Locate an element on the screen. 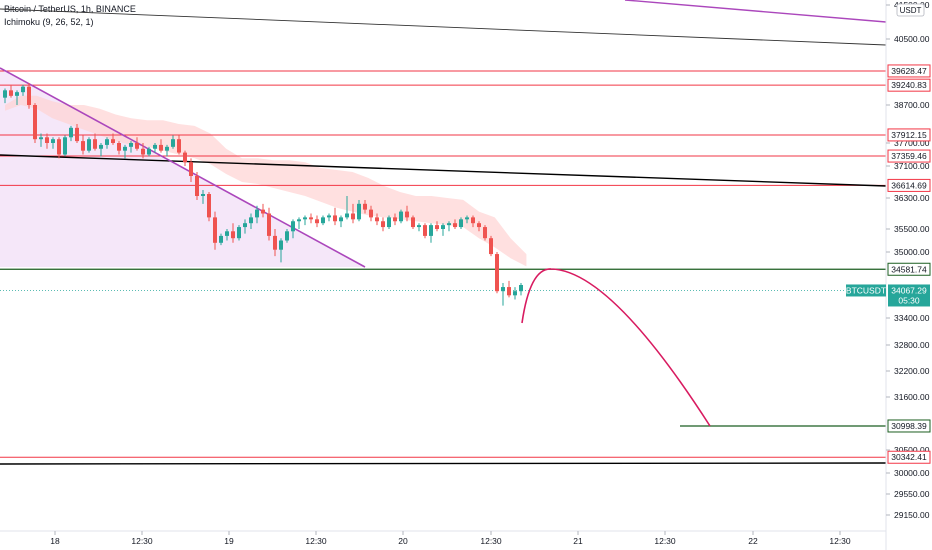 This screenshot has height=550, width=932. time-tick-label: 20 is located at coordinates (403, 541).